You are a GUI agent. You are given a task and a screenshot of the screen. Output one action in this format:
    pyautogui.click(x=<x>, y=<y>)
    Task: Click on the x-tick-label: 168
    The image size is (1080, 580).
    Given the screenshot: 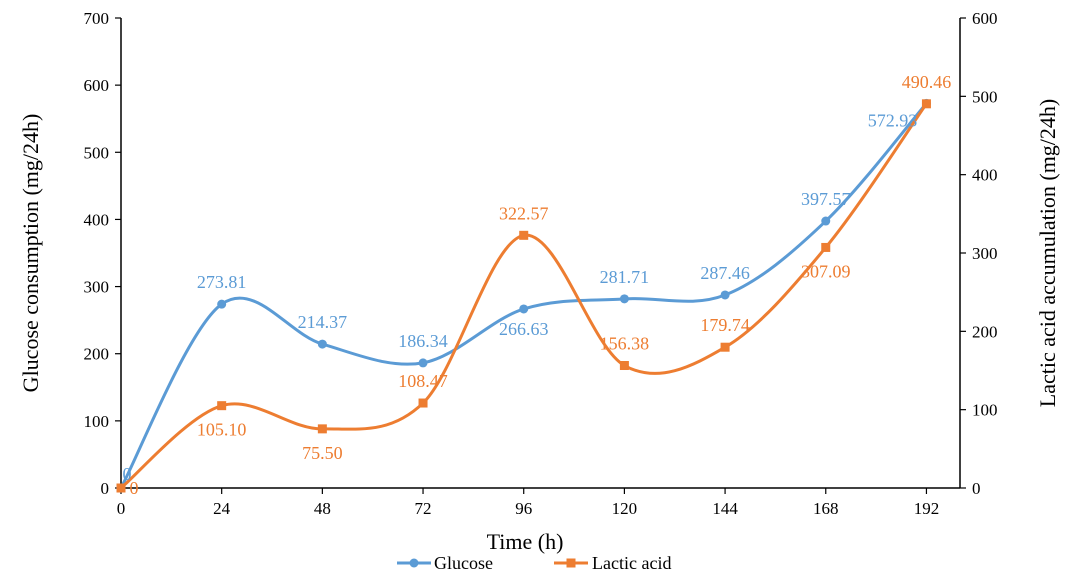 What is the action you would take?
    pyautogui.click(x=826, y=508)
    